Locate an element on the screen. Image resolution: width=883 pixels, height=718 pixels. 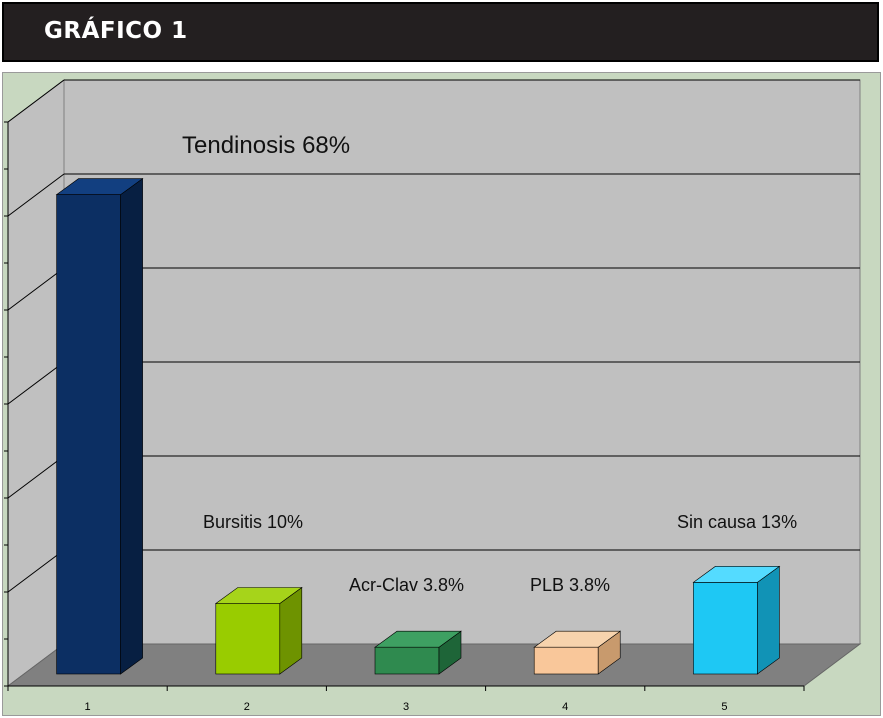
data-label-3: Acr-Clav 3.8% is located at coordinates (406, 585).